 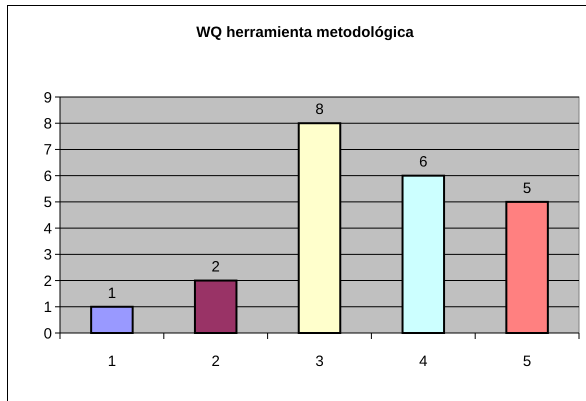 What do you see at coordinates (48, 123) in the screenshot?
I see `y-tick-label: 8` at bounding box center [48, 123].